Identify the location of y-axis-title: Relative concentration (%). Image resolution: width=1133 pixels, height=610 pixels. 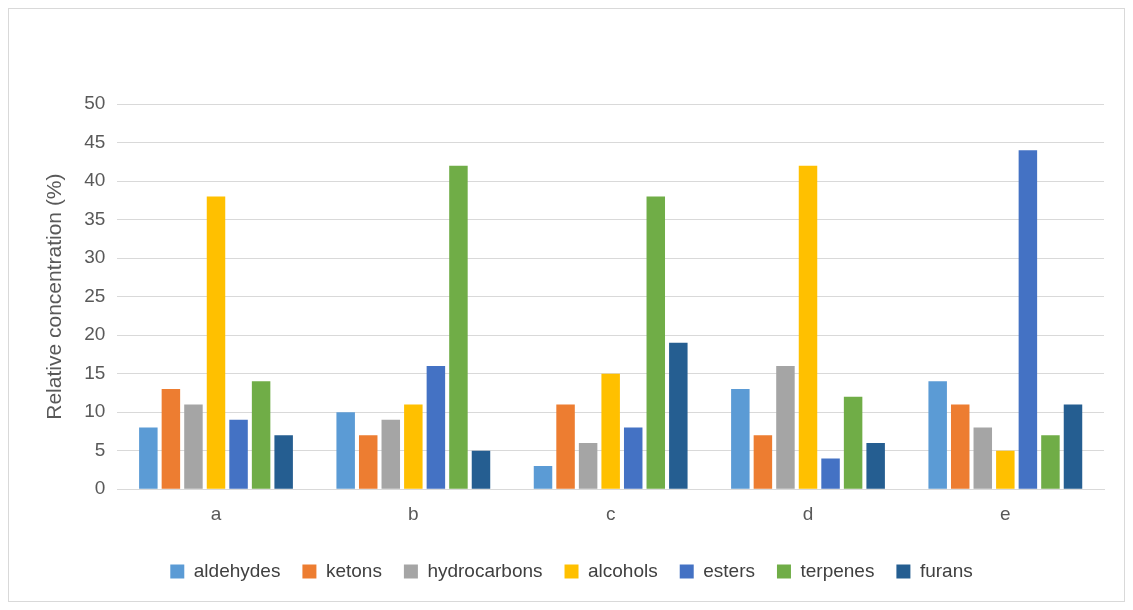
(54, 296).